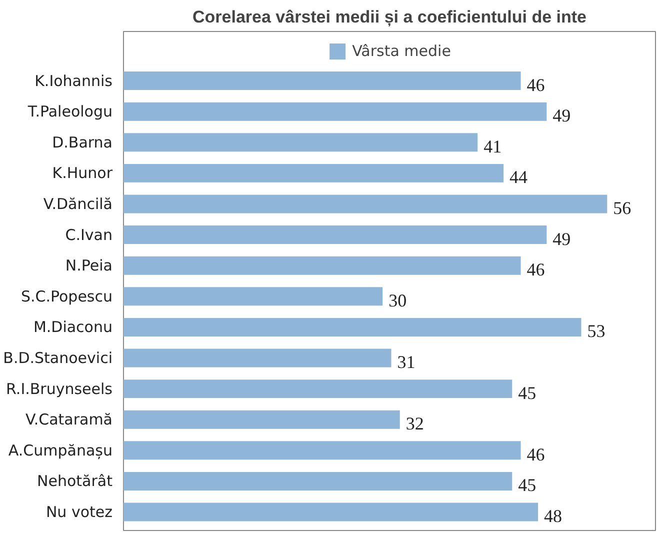  I want to click on y-tick-label: A.Cumpănașu, so click(60, 450).